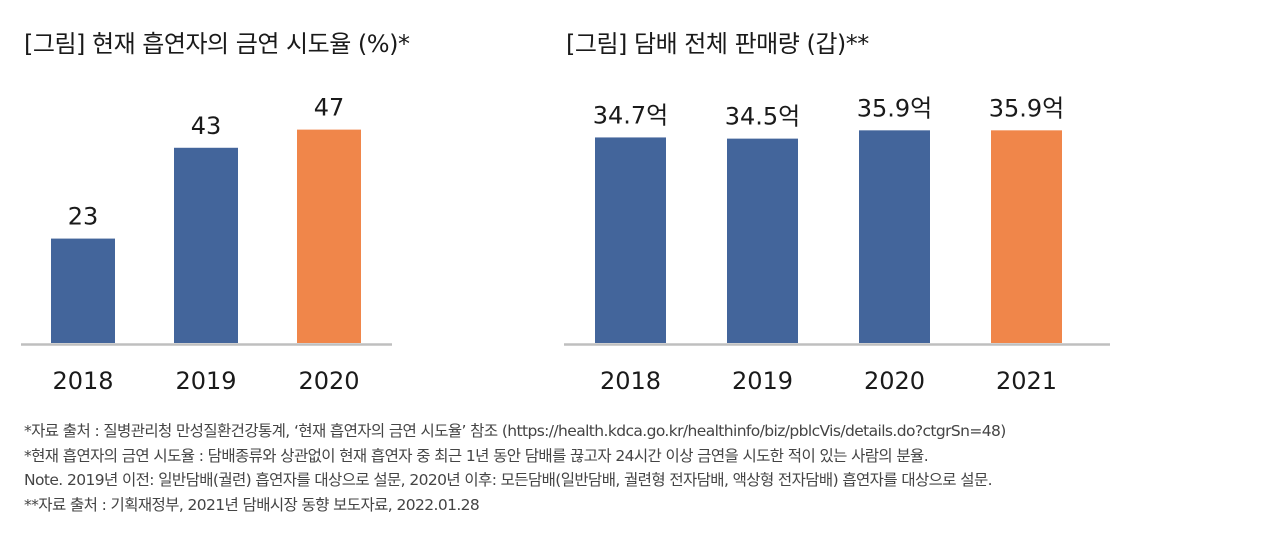 The image size is (1280, 548). Describe the element at coordinates (763, 117) in the screenshot. I see `data-label: 34.5억` at that location.